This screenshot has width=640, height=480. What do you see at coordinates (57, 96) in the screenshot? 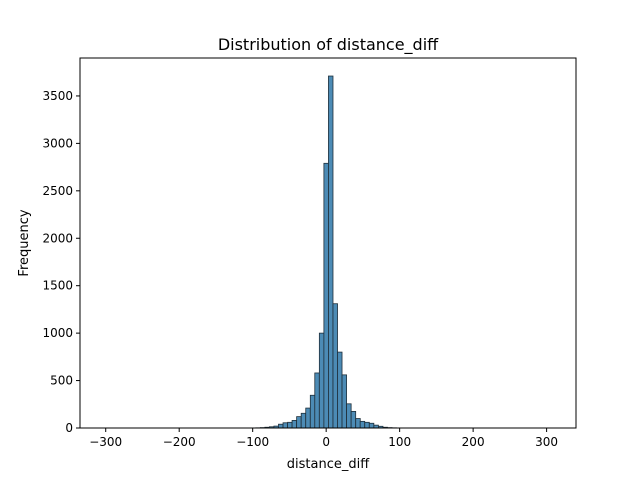
I see `y-tick-label: 3500` at bounding box center [57, 96].